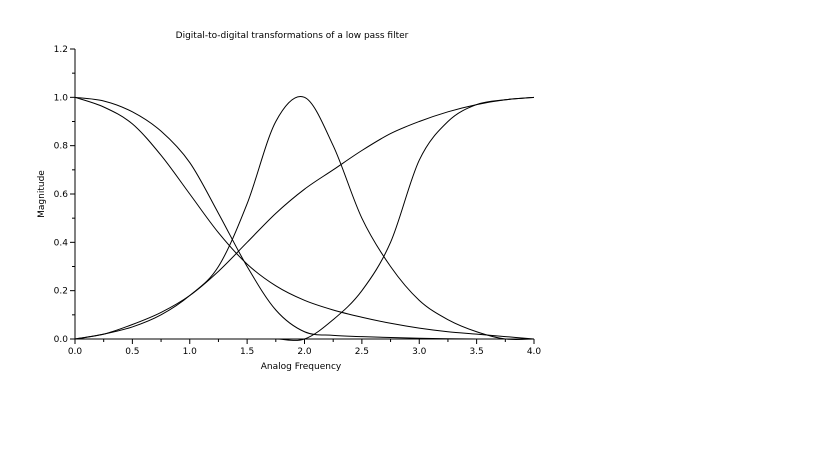  Describe the element at coordinates (419, 352) in the screenshot. I see `x-tick-label: 3.0` at that location.